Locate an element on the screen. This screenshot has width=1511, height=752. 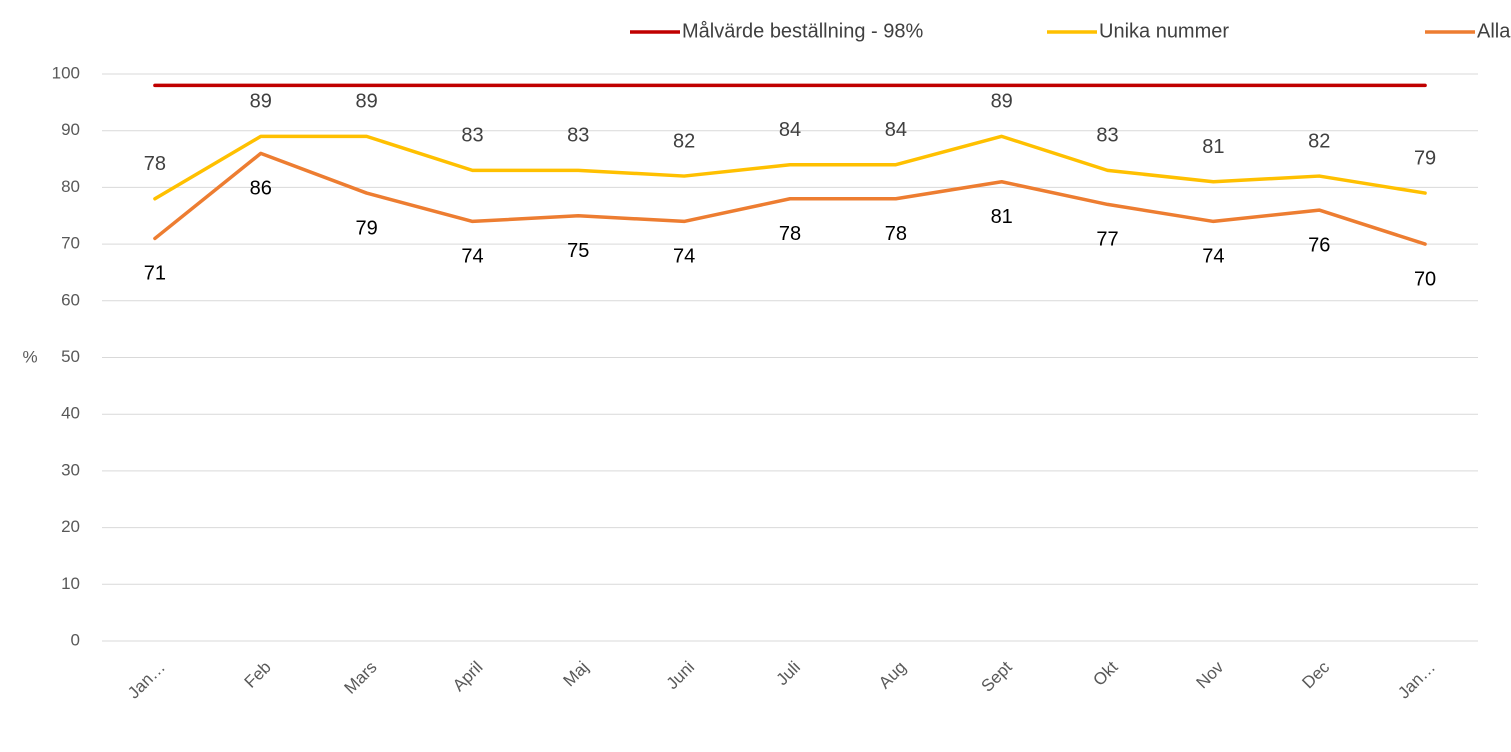
x-tick-label: Dec is located at coordinates (1315, 674).